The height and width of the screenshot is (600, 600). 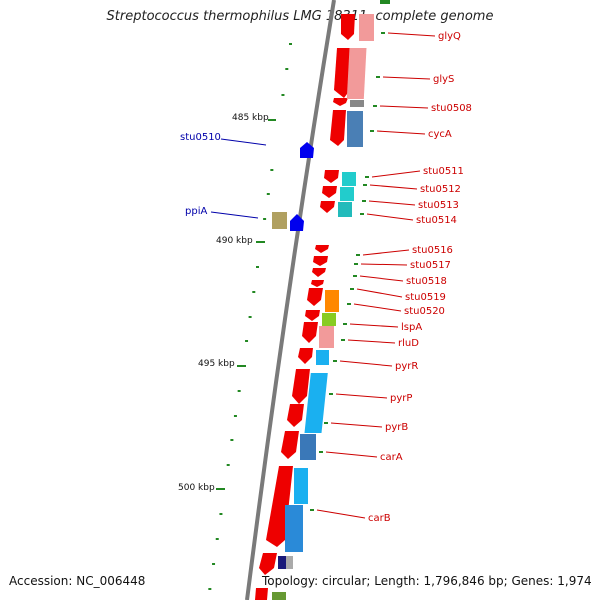 I want to click on feature-block-pyrP, so click(x=316, y=403).